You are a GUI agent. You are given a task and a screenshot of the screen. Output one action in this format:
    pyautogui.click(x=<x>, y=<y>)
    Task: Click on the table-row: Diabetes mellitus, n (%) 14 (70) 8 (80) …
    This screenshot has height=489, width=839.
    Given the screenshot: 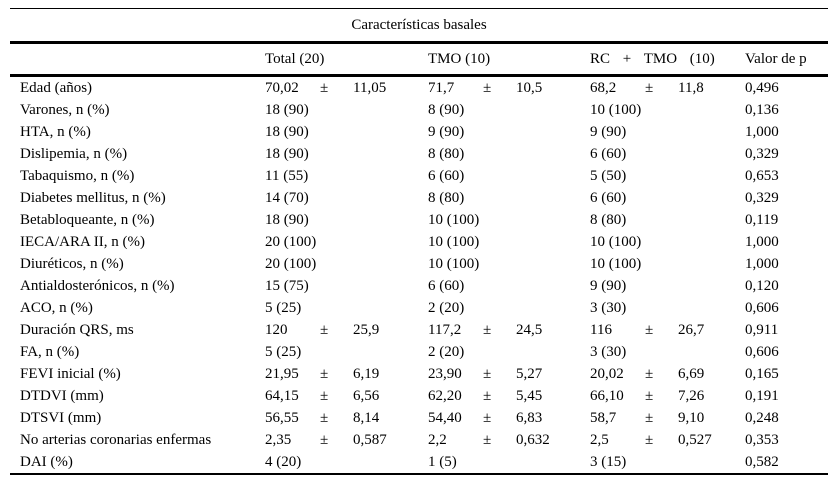 What is the action you would take?
    pyautogui.click(x=419, y=198)
    